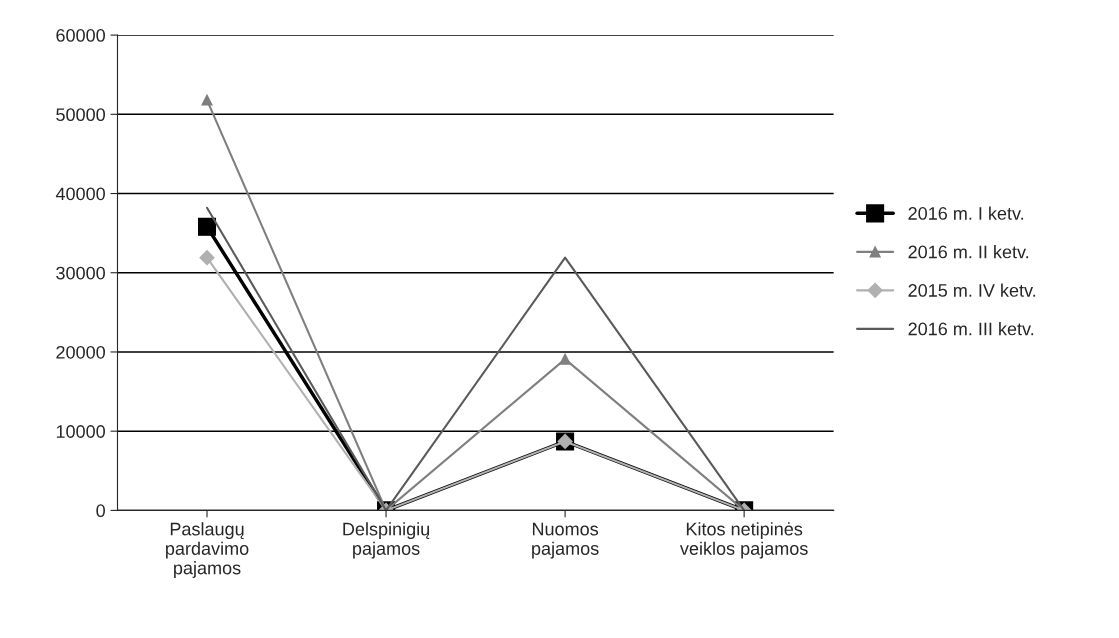  Describe the element at coordinates (971, 329) in the screenshot. I see `legend-label: 2016 m. III ketv.` at that location.